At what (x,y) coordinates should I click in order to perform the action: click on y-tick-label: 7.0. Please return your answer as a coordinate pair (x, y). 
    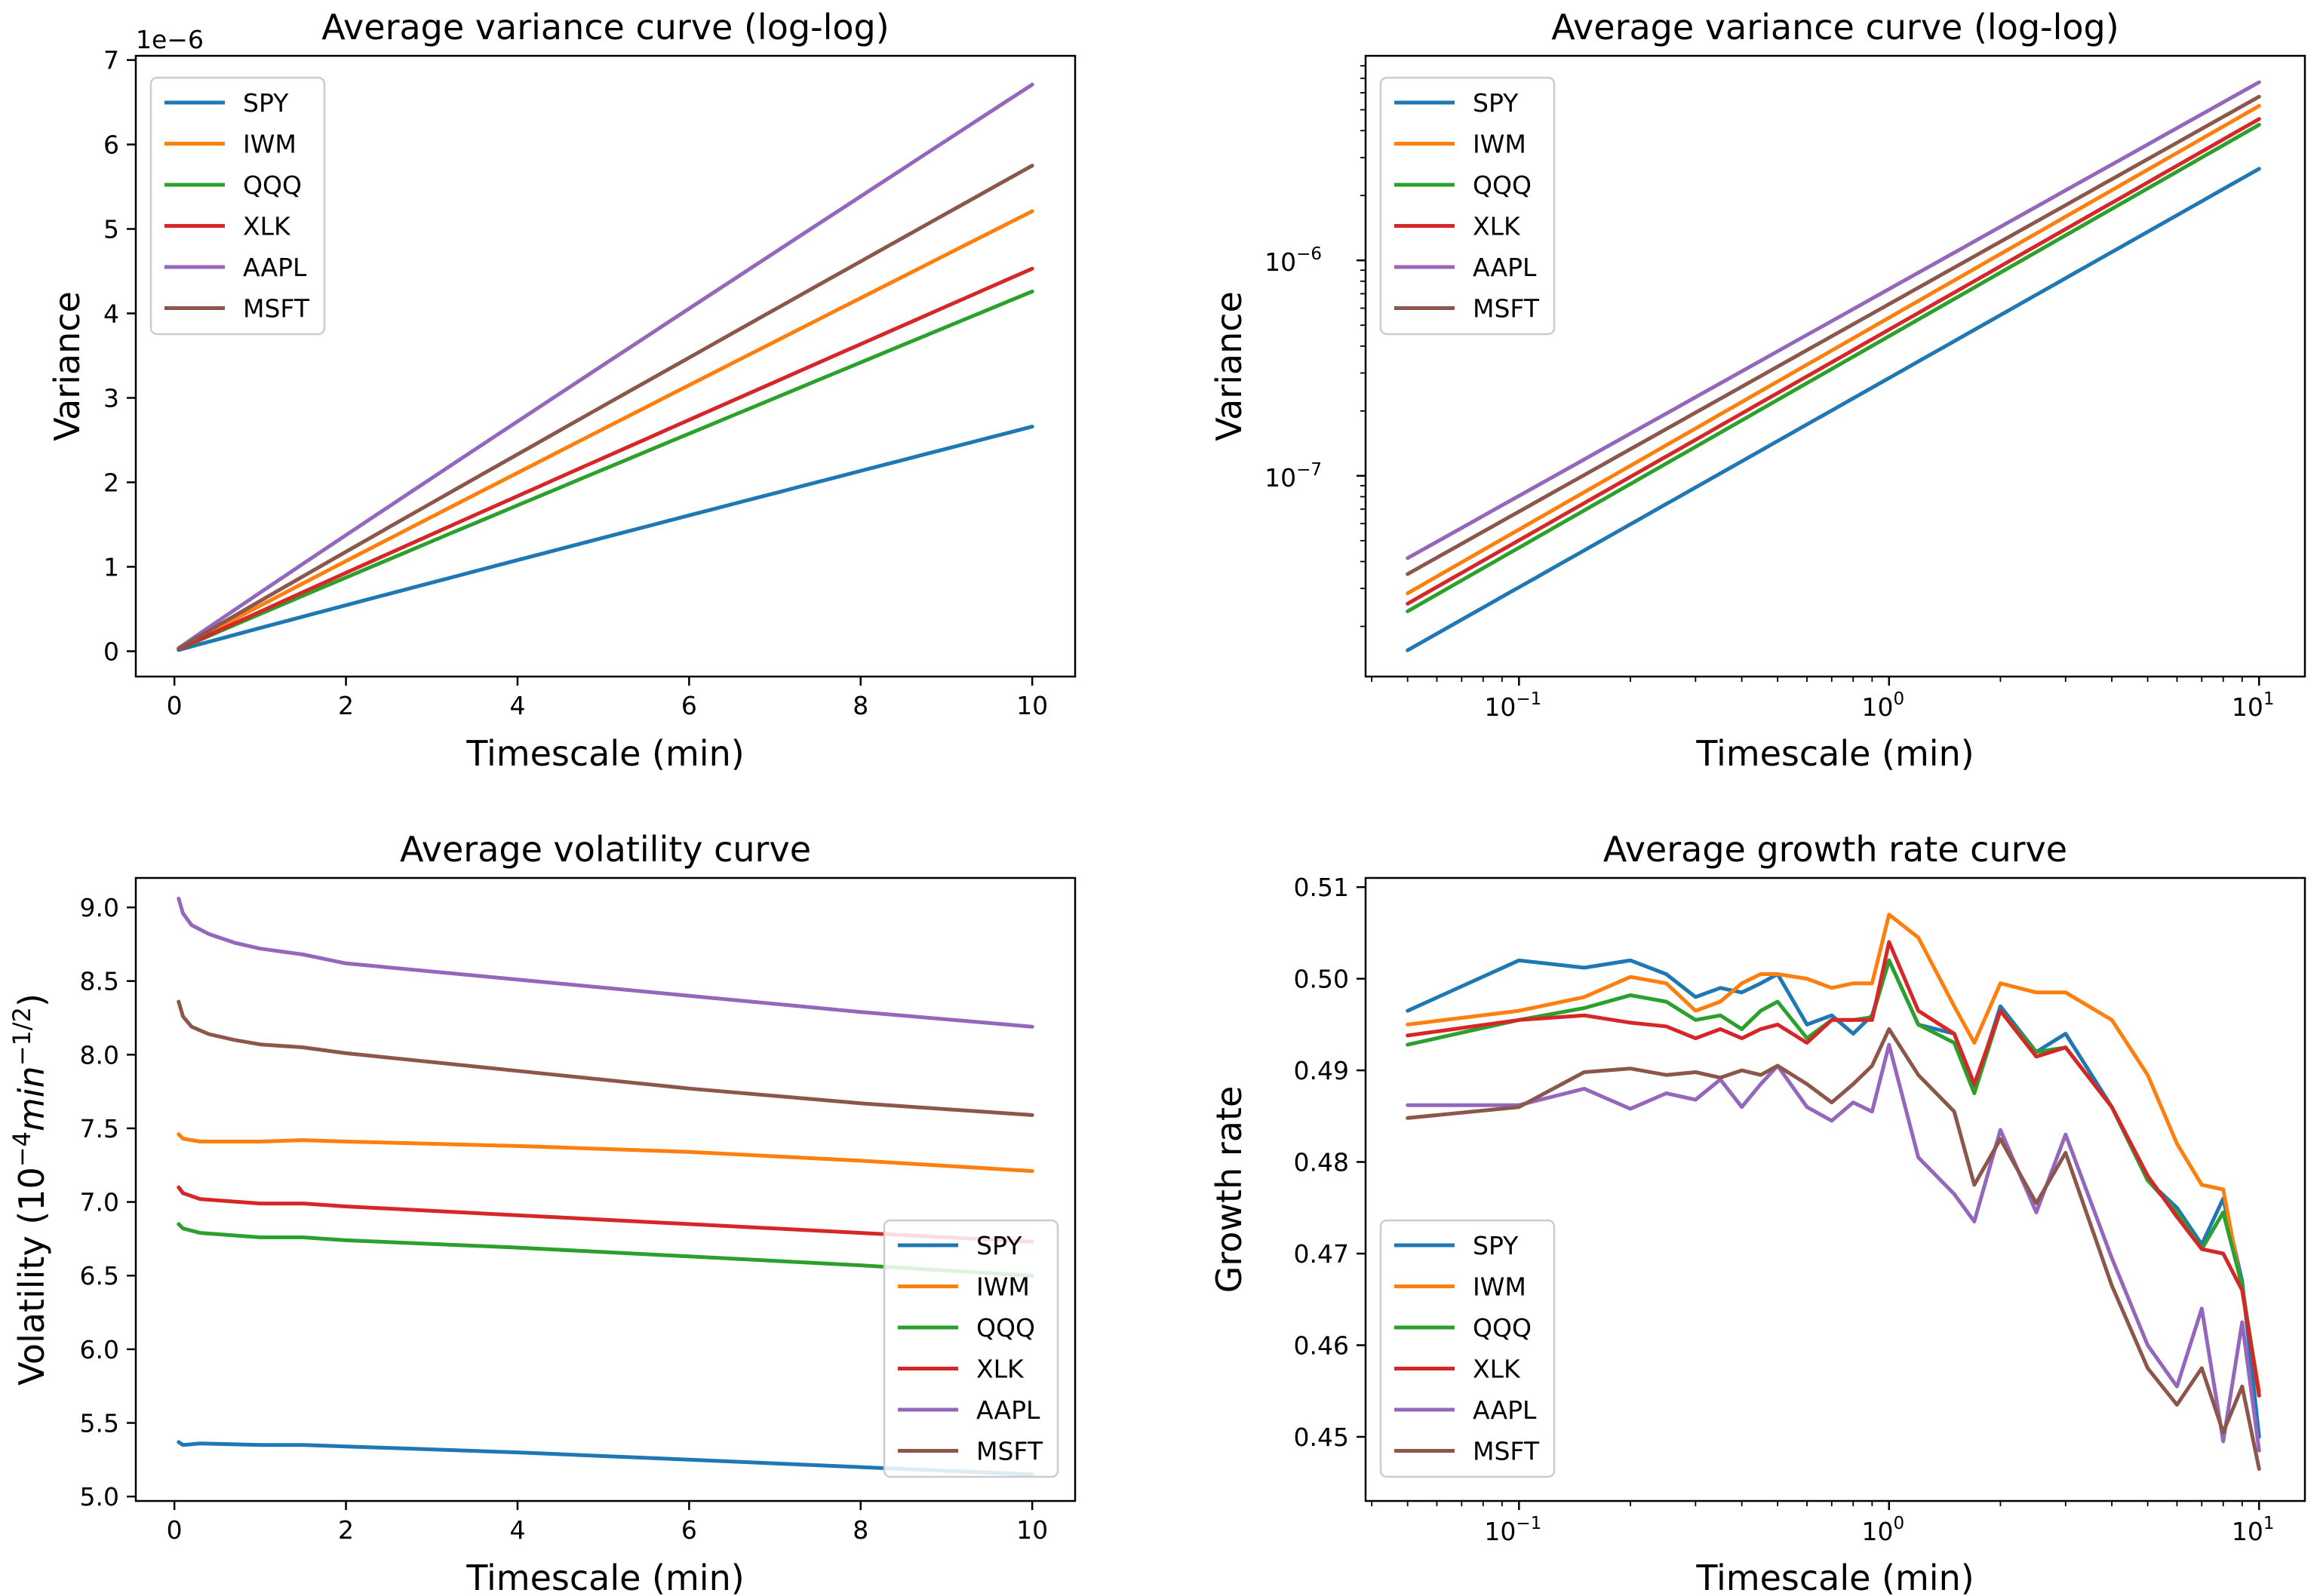
    Looking at the image, I should click on (99, 1202).